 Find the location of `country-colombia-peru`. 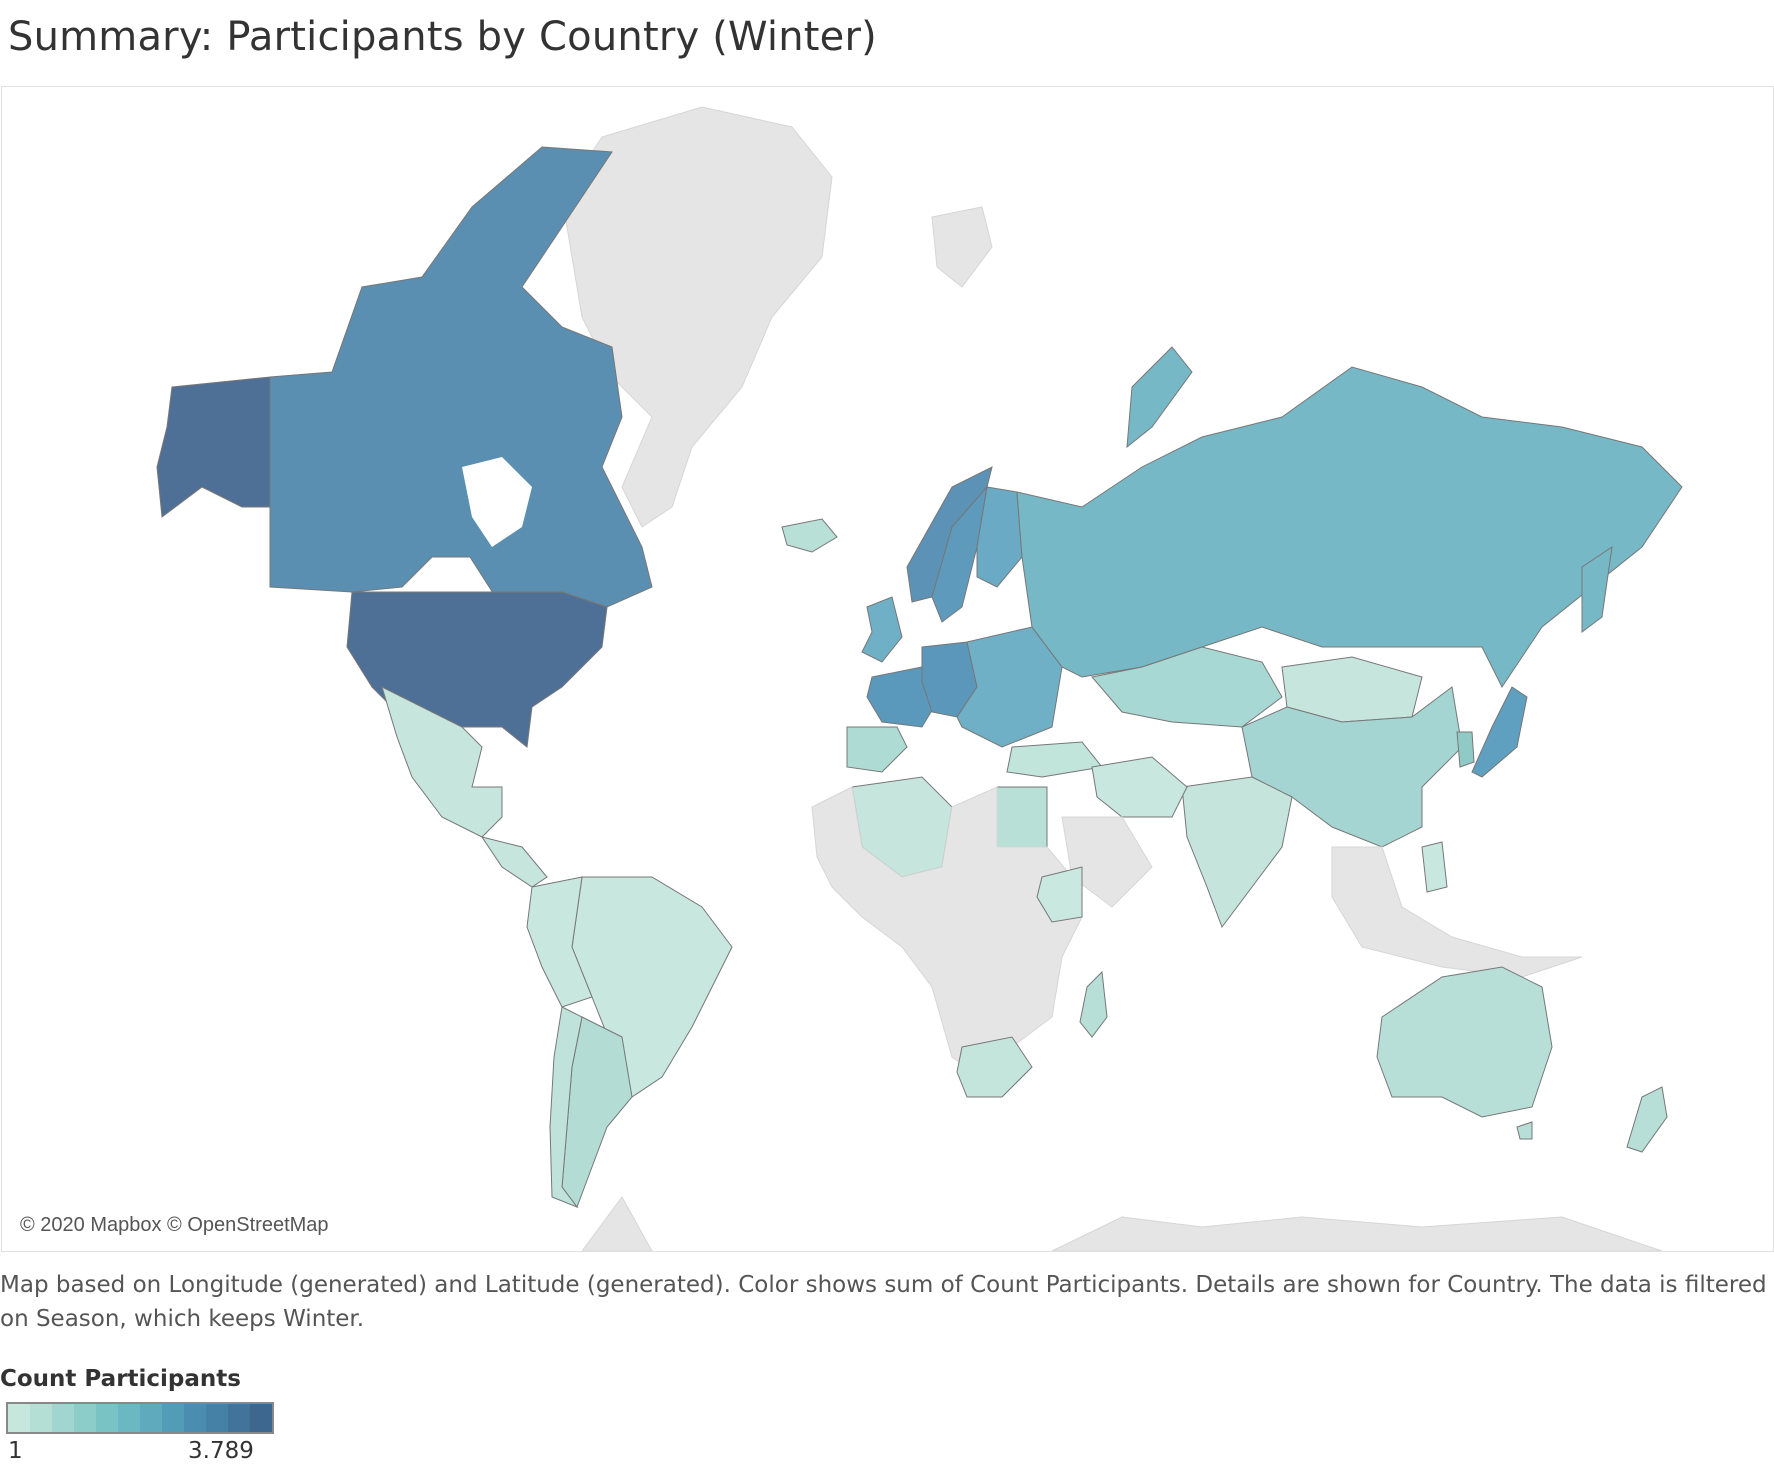

country-colombia-peru is located at coordinates (559, 942).